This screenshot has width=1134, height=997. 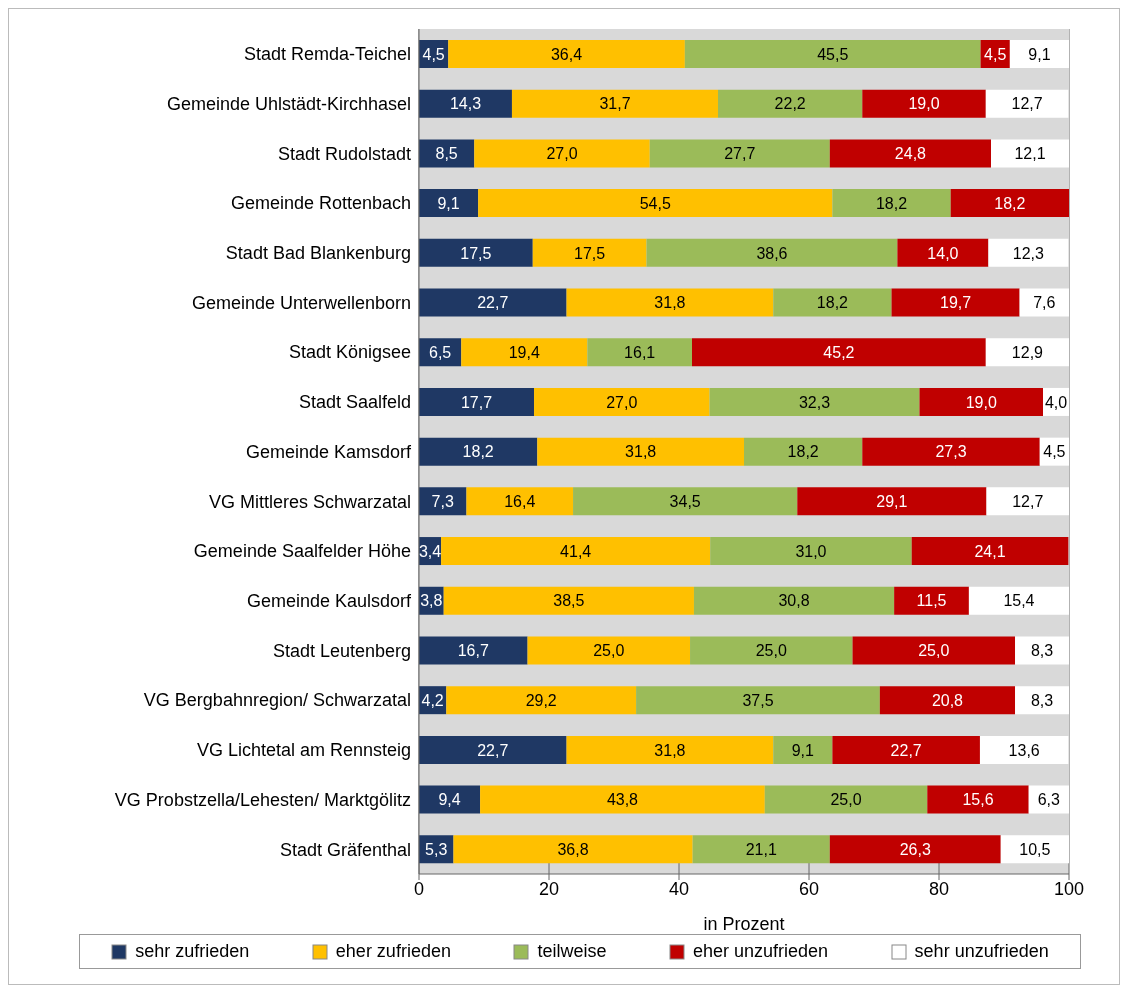 What do you see at coordinates (1030, 154) in the screenshot?
I see `data-label: 12,1` at bounding box center [1030, 154].